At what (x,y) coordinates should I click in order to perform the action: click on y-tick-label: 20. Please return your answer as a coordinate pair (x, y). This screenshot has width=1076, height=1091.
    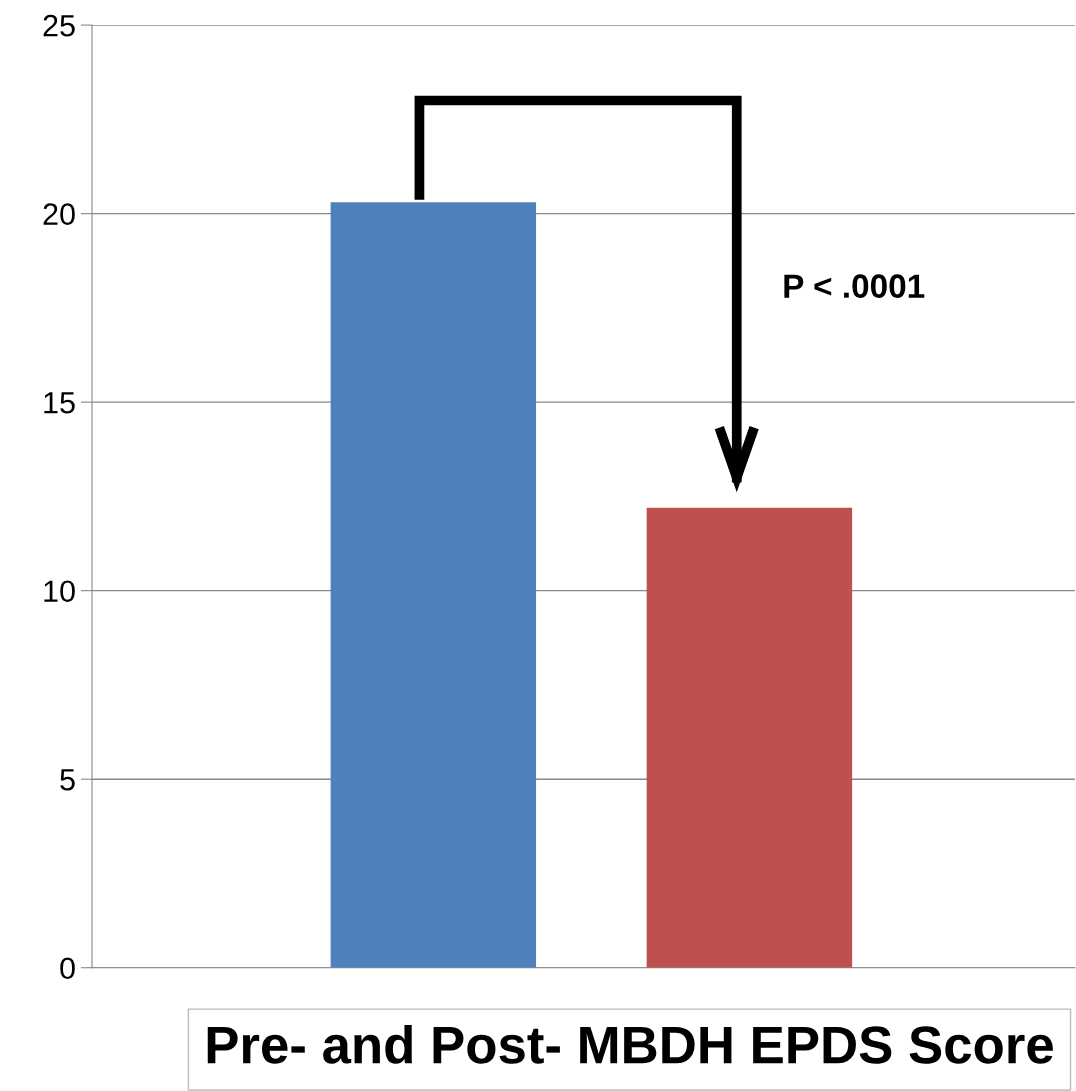
    Looking at the image, I should click on (59, 214).